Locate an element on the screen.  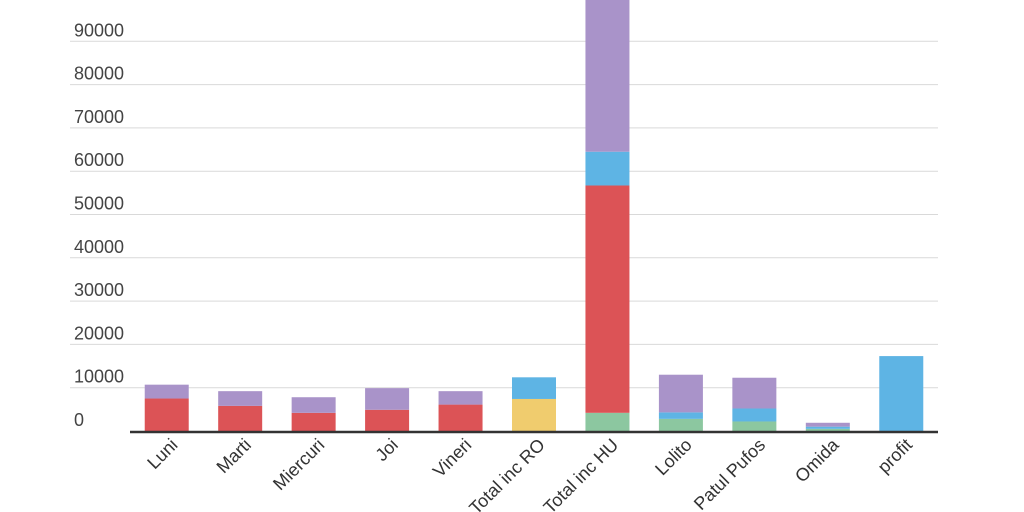
x-tick-label: Total inc RO is located at coordinates (506, 473).